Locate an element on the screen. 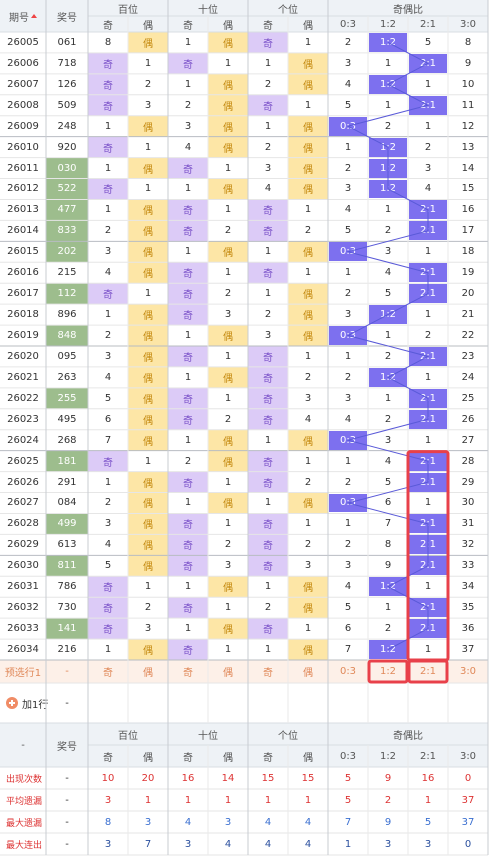  miss-count: 28 is located at coordinates (468, 461).